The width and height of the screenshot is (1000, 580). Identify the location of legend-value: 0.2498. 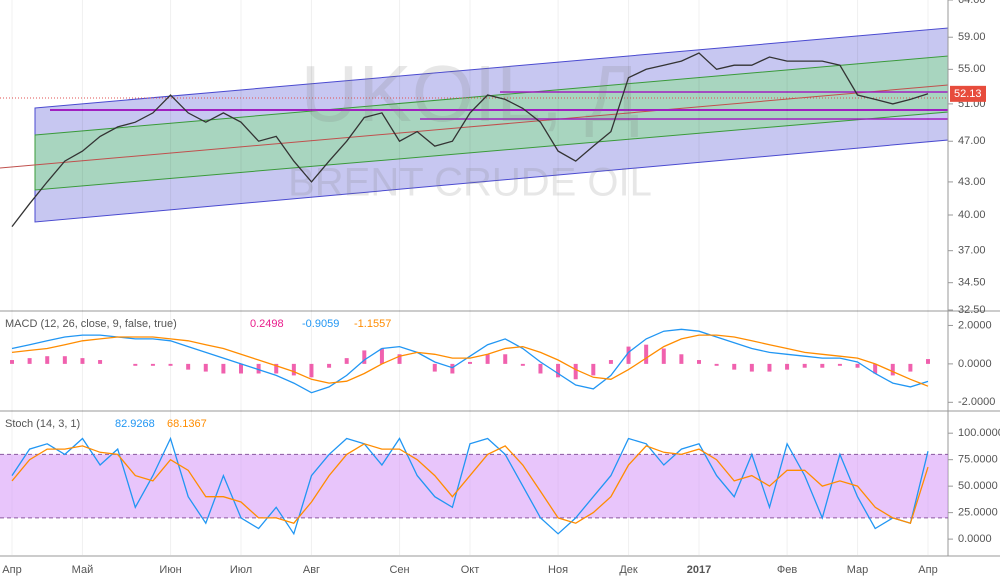
(267, 324).